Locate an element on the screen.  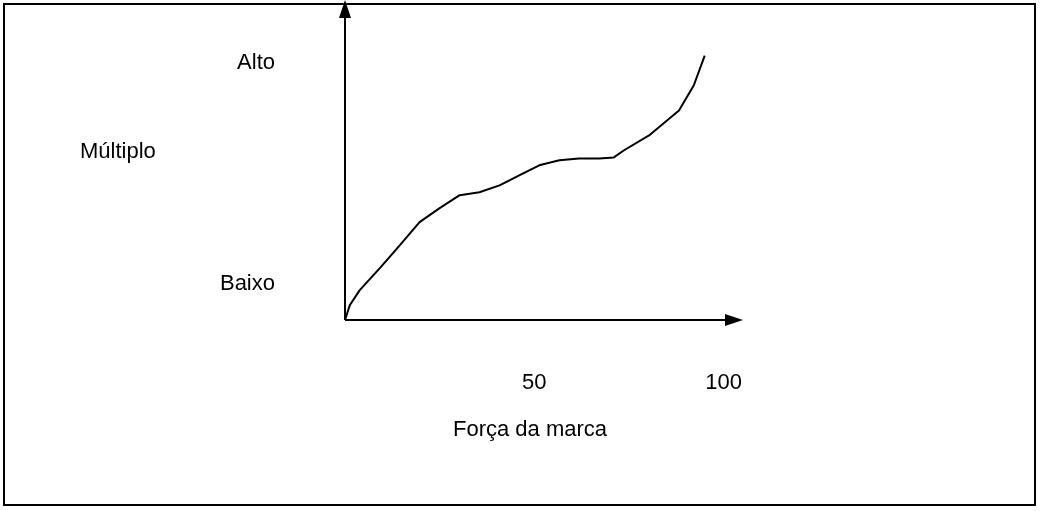
x-tick-label: 100 is located at coordinates (723, 382).